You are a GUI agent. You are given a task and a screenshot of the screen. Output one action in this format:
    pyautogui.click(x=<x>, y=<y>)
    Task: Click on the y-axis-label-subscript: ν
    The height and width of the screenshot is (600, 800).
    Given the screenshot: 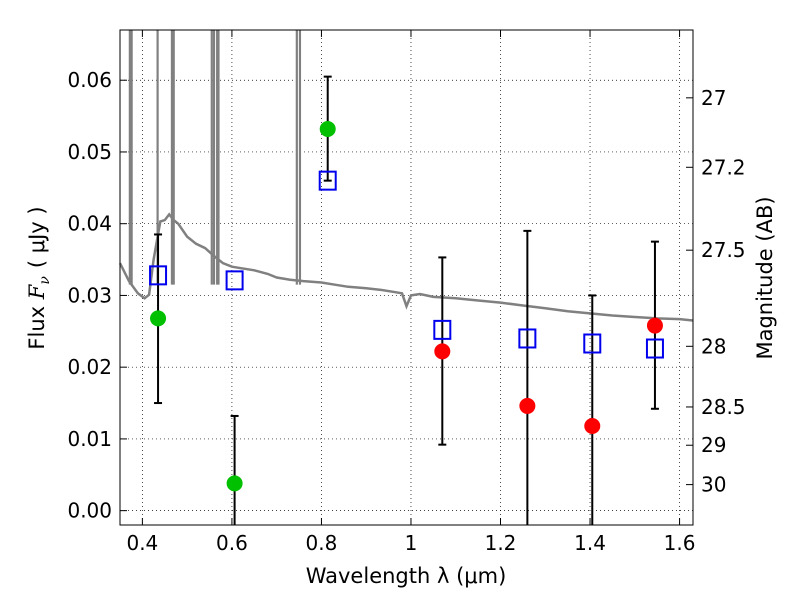 What is the action you would take?
    pyautogui.click(x=45, y=280)
    